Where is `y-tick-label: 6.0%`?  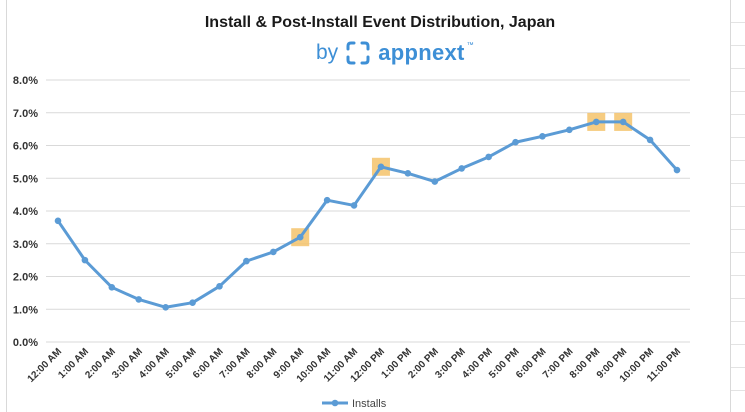
y-tick-label: 6.0% is located at coordinates (25, 147).